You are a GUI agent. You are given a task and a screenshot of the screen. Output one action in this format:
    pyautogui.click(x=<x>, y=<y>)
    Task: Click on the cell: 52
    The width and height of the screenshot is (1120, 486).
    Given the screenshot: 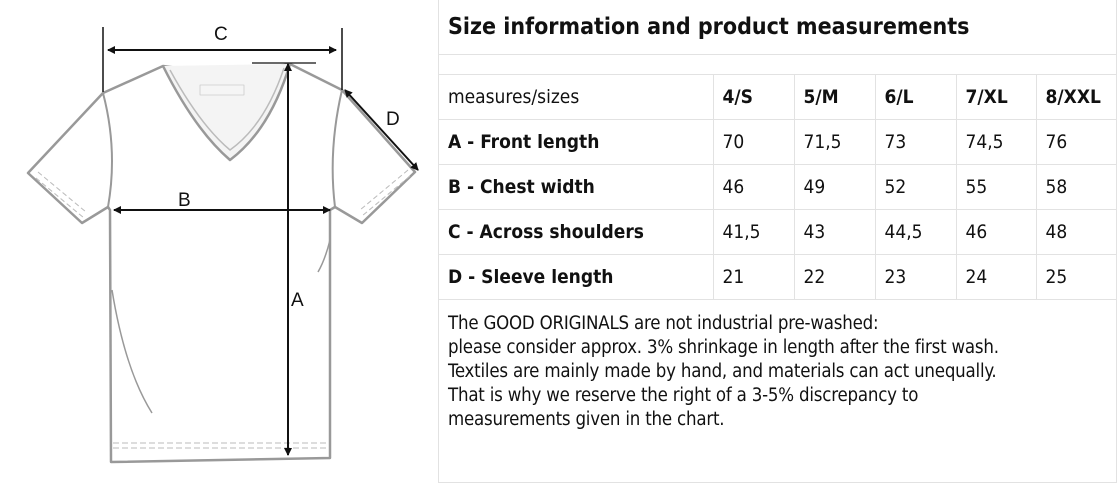 What is the action you would take?
    pyautogui.click(x=915, y=187)
    